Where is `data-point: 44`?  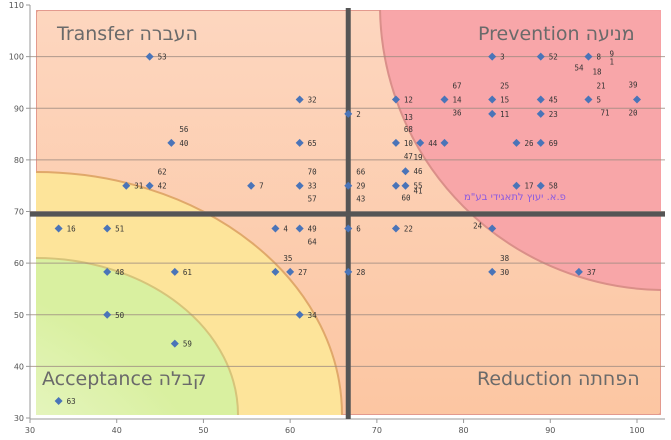 data-point: 44 is located at coordinates (427, 143).